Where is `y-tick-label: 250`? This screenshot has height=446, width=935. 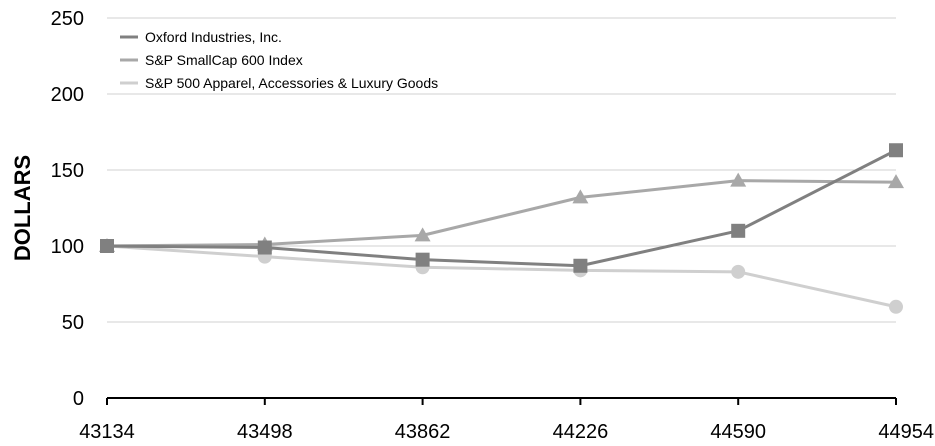 y-tick-label: 250 is located at coordinates (67, 19).